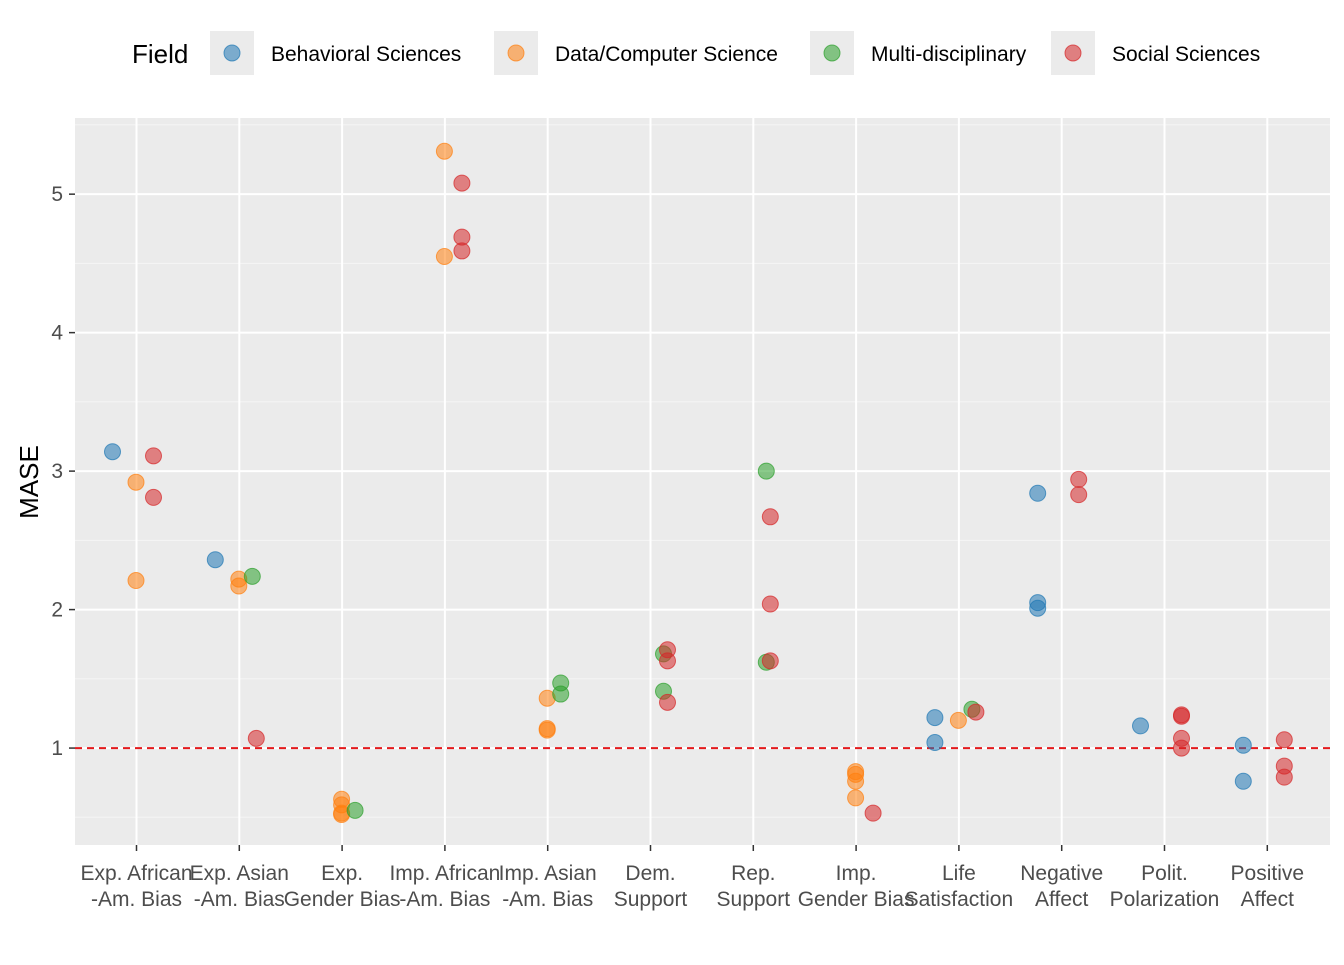  What do you see at coordinates (136, 873) in the screenshot?
I see `x-tick-label: Exp. African` at bounding box center [136, 873].